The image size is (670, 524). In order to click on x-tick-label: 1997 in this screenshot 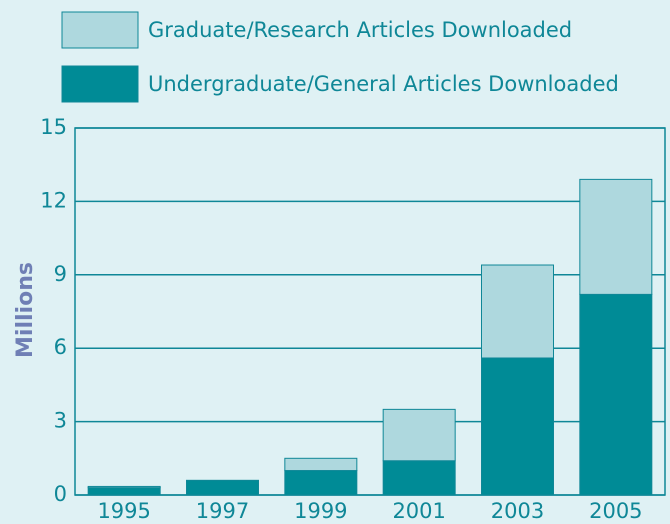, I will do `click(222, 511)`.